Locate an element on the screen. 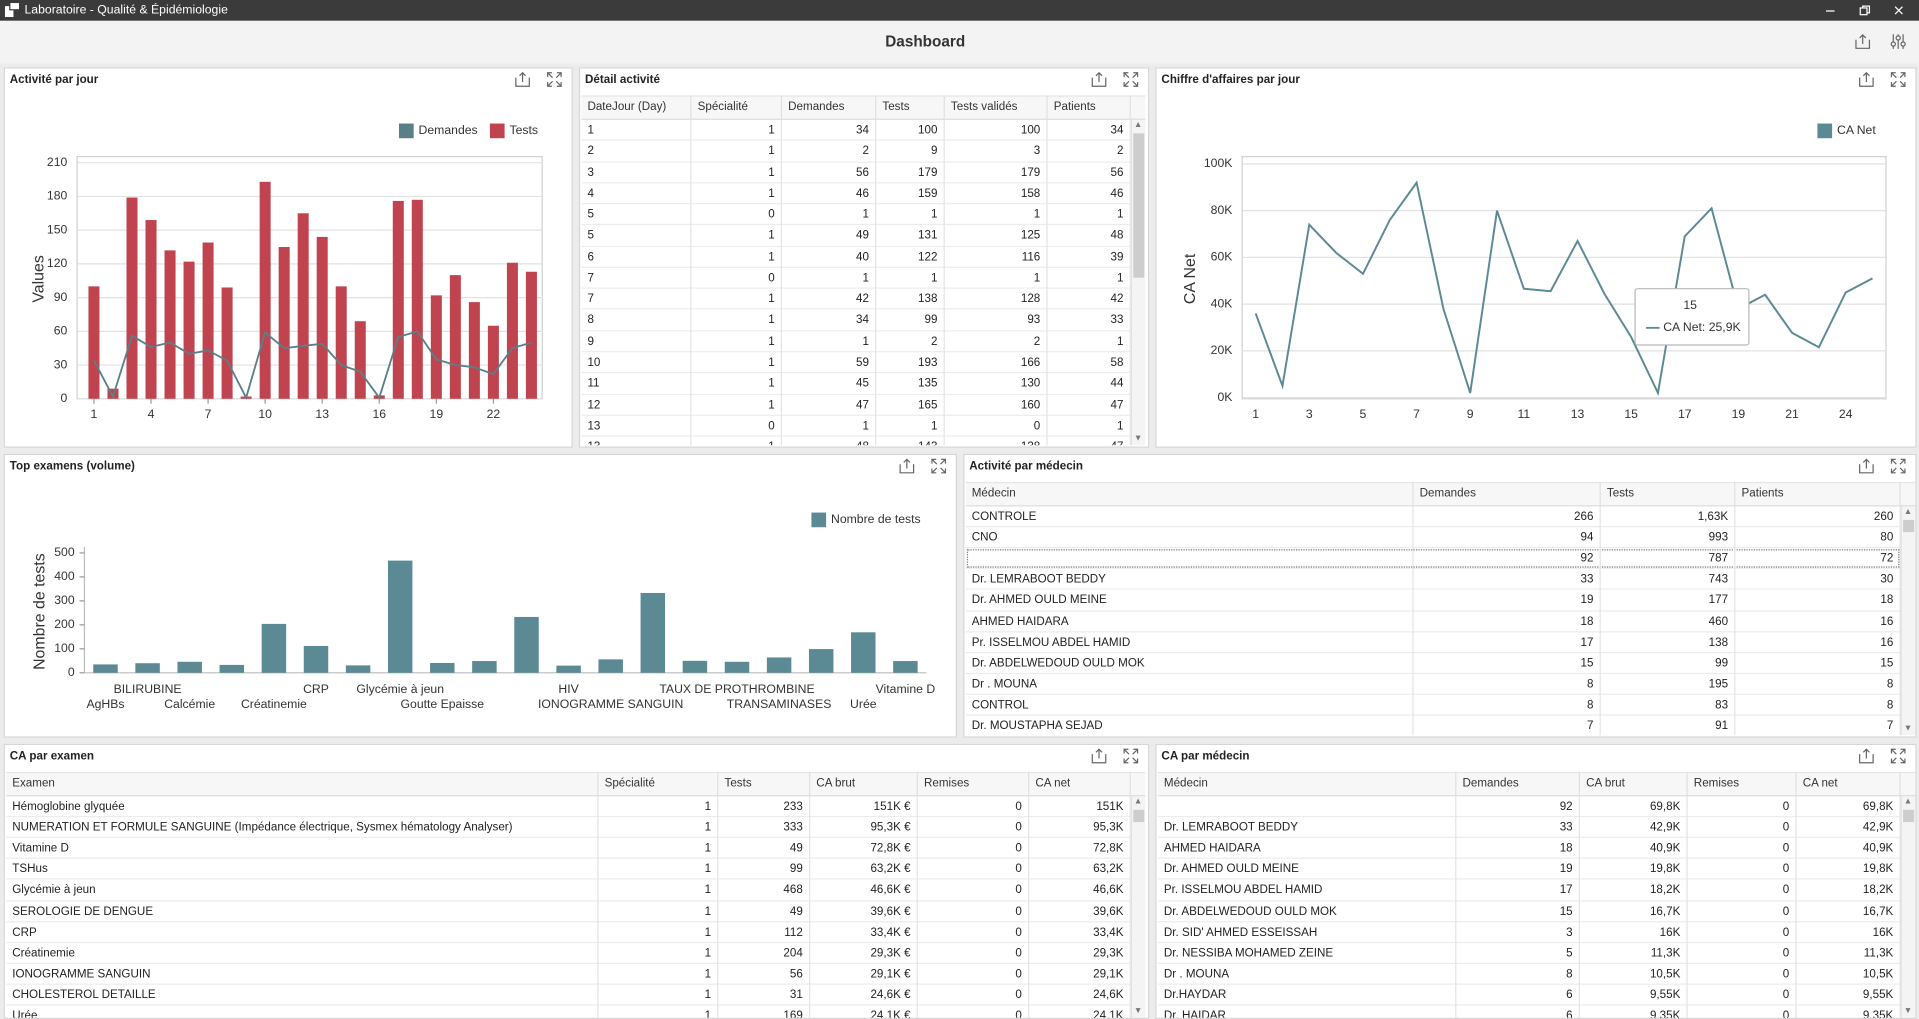 The image size is (1919, 1019). table-row: 6 1 40 122 116 39 is located at coordinates (856, 257).